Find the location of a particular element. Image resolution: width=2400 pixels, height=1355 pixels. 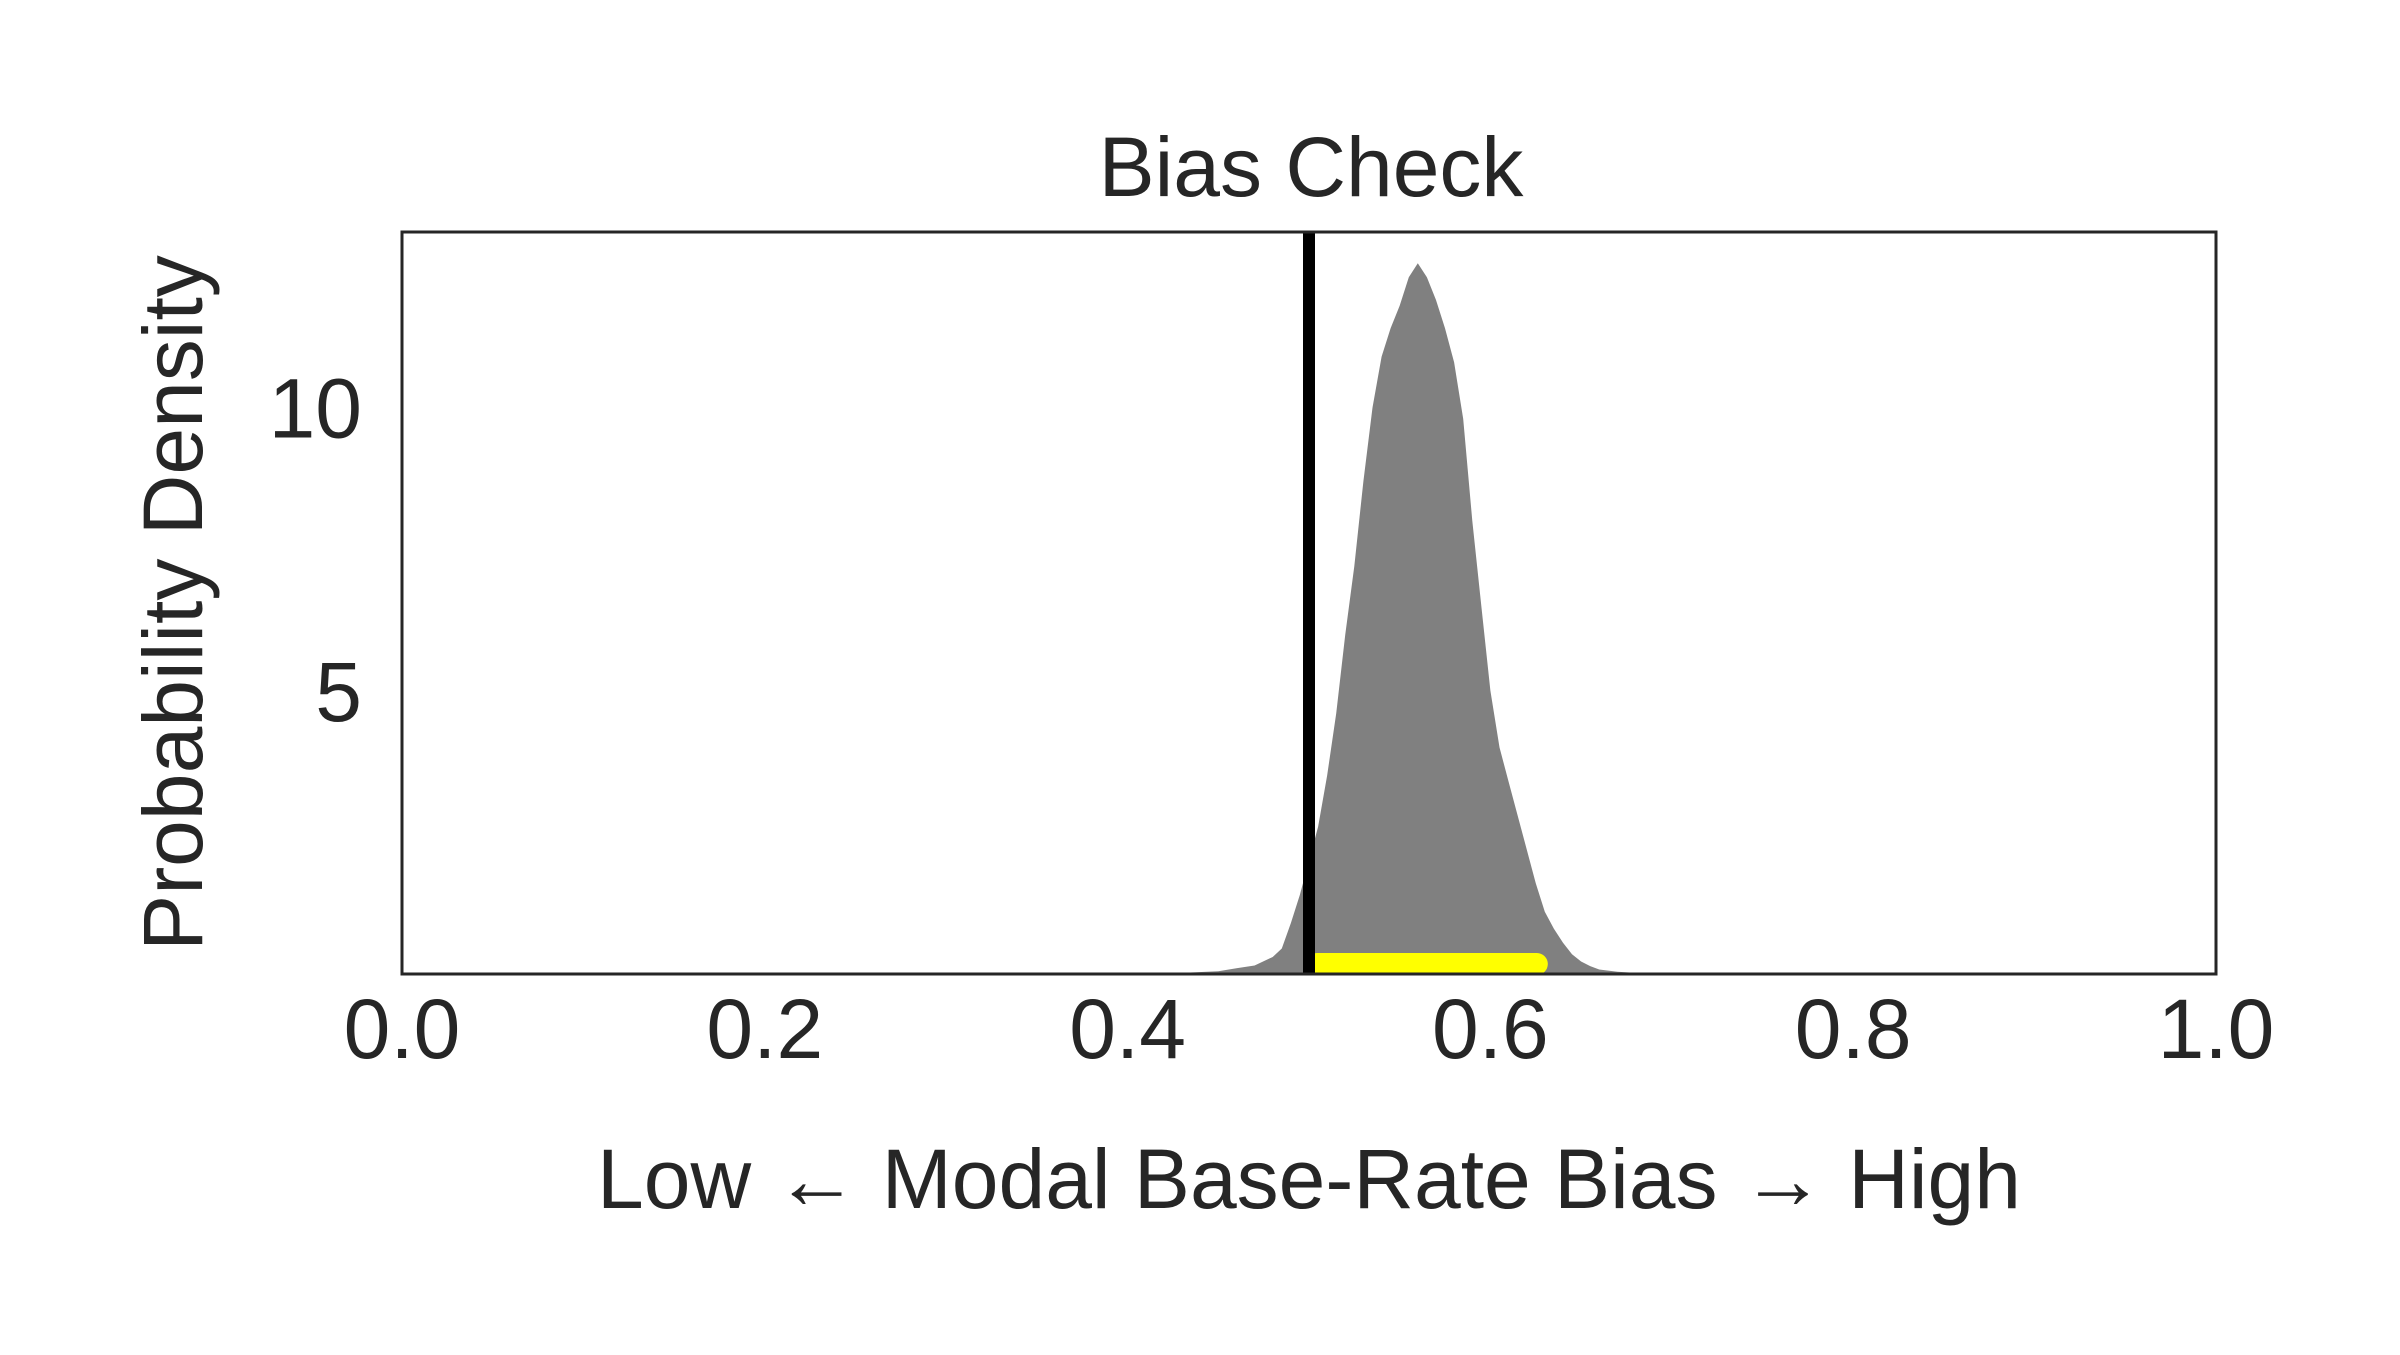

y-axis-label: Probability Density is located at coordinates (173, 603).